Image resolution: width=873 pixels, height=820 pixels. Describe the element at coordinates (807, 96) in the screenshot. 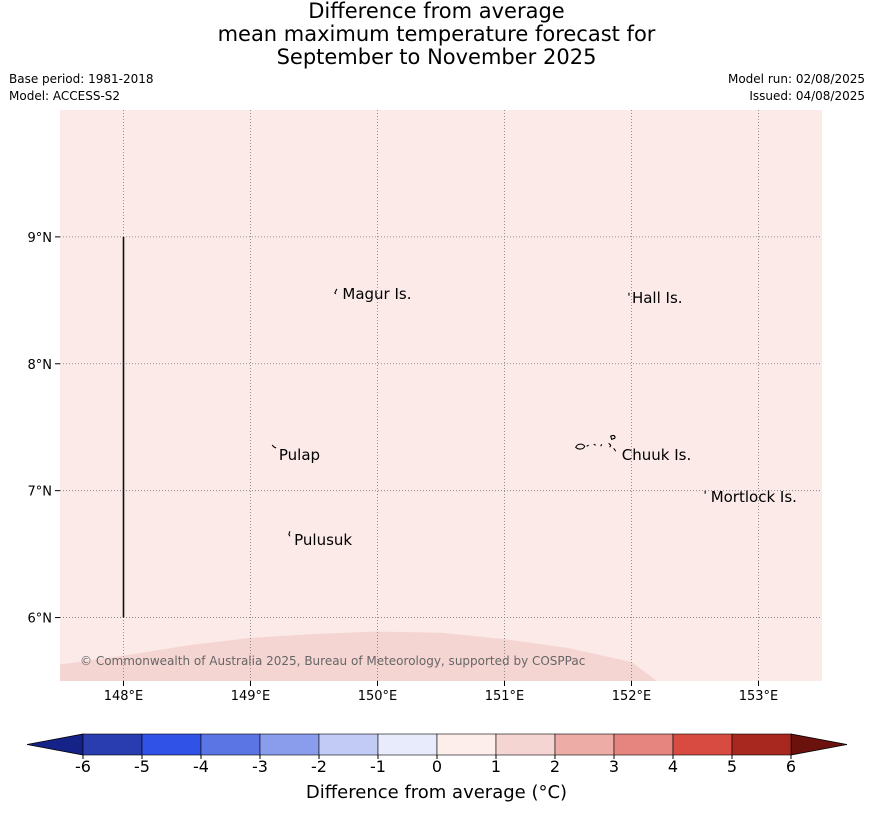

I see `issued-date: Issued: 04/08/2025` at that location.